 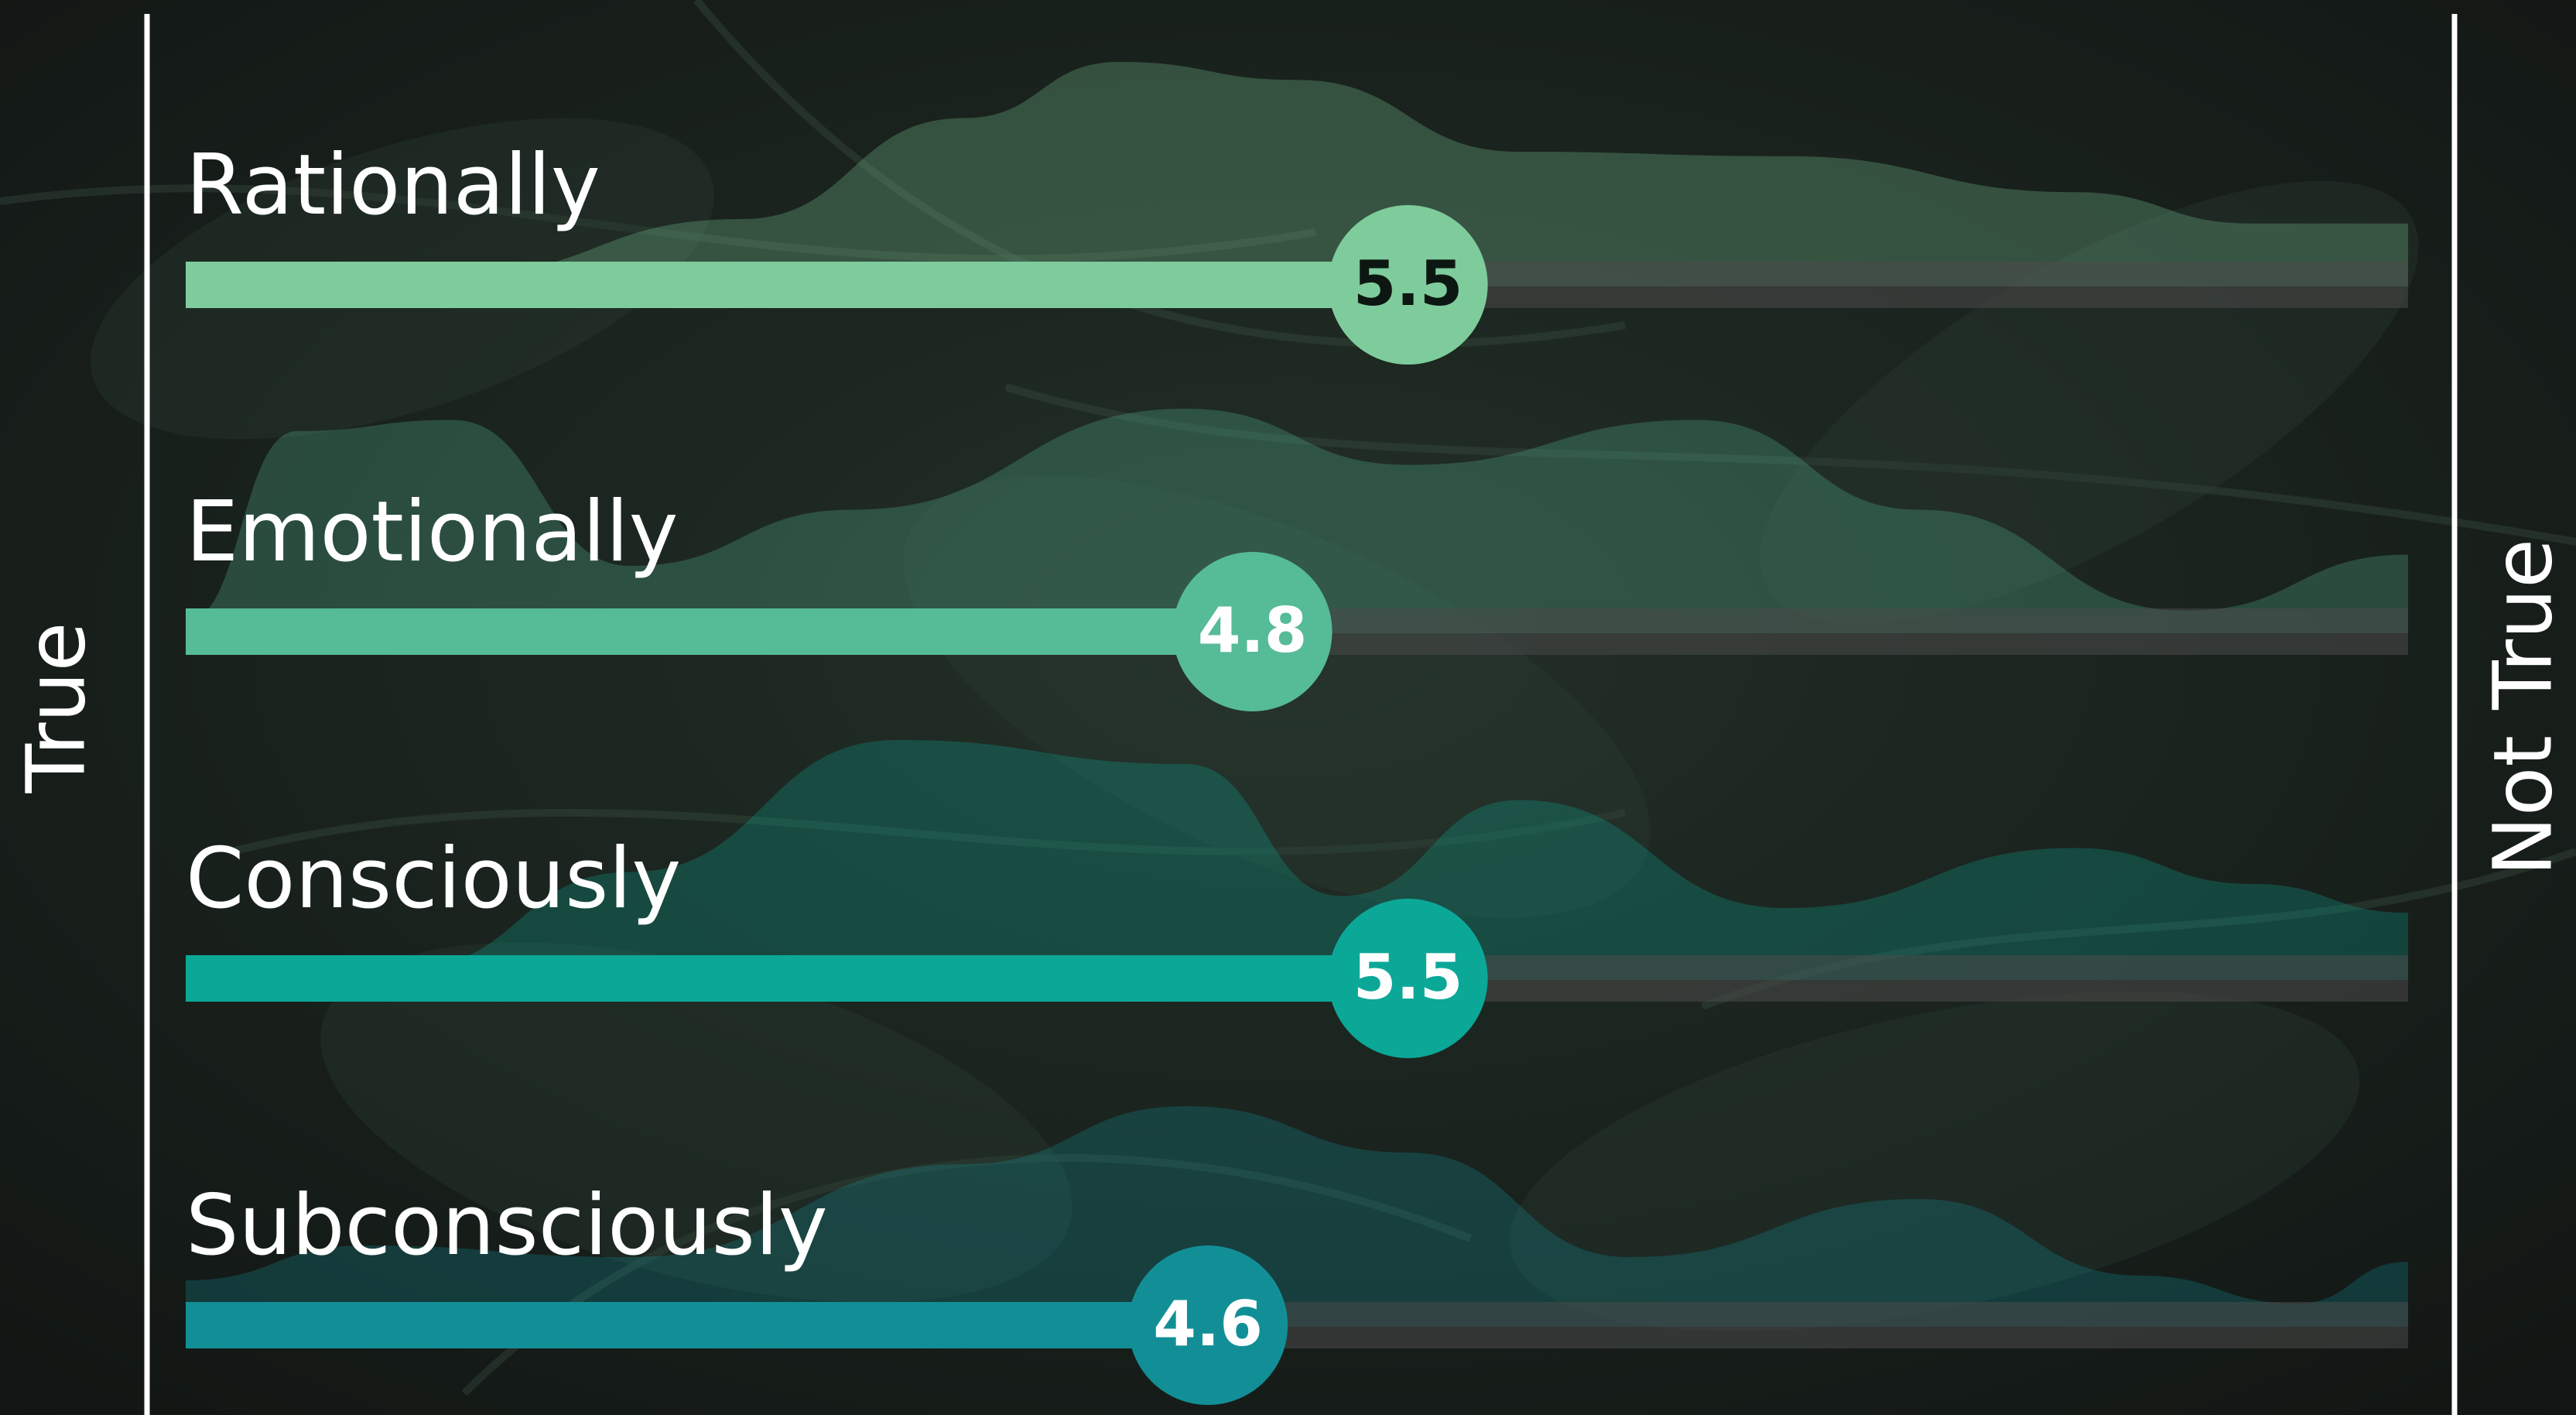 I want to click on value-label: 4.8, so click(x=1253, y=630).